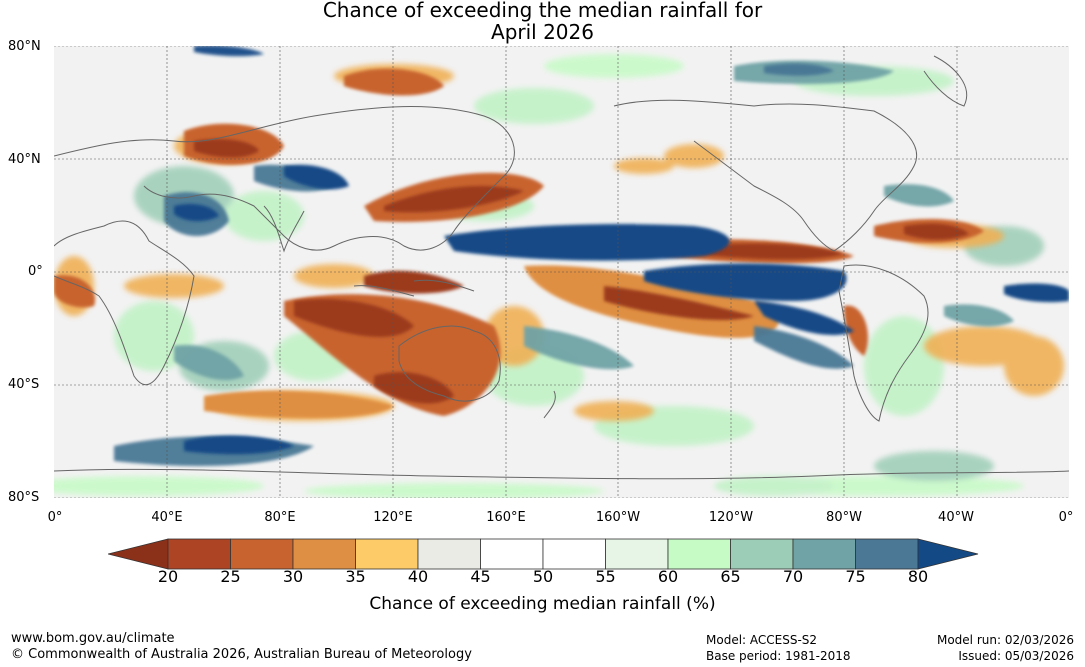 This screenshot has width=1085, height=667. I want to click on lon-label-40w: 40°W, so click(956, 517).